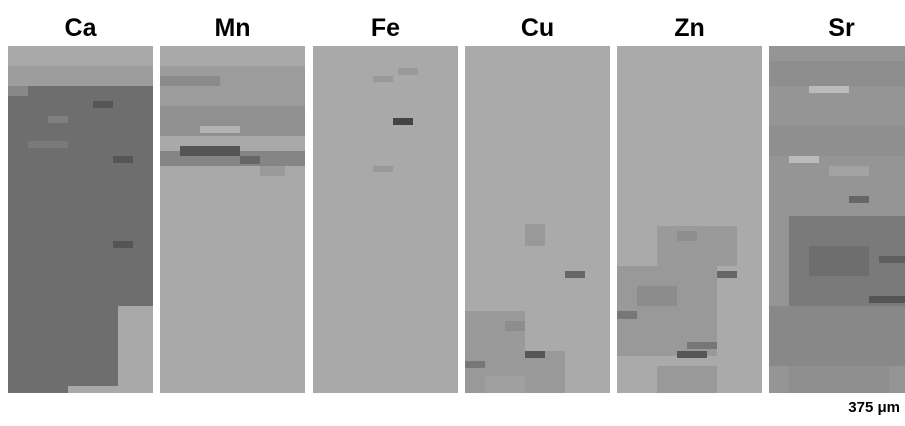  What do you see at coordinates (841, 28) in the screenshot?
I see `panel-label: Sr` at bounding box center [841, 28].